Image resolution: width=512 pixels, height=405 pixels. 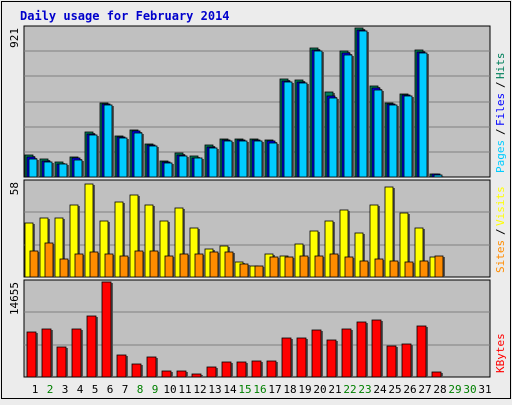 What do you see at coordinates (439, 389) in the screenshot?
I see `x-tick-label-day-28: 28` at bounding box center [439, 389].